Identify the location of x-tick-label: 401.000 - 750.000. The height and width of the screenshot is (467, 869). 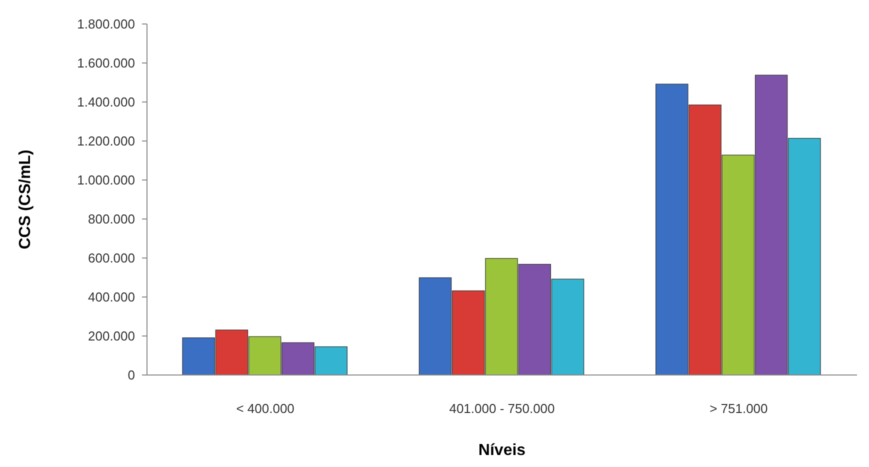
(502, 408).